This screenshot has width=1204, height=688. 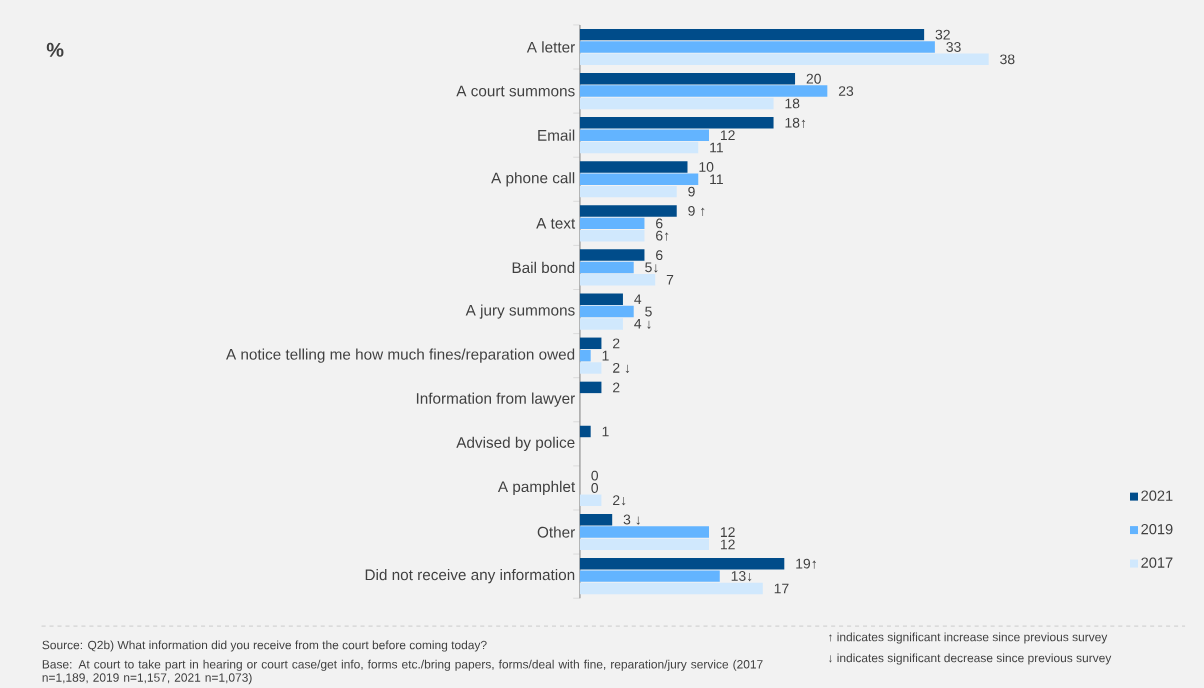 I want to click on data-label: 13↓, so click(x=741, y=576).